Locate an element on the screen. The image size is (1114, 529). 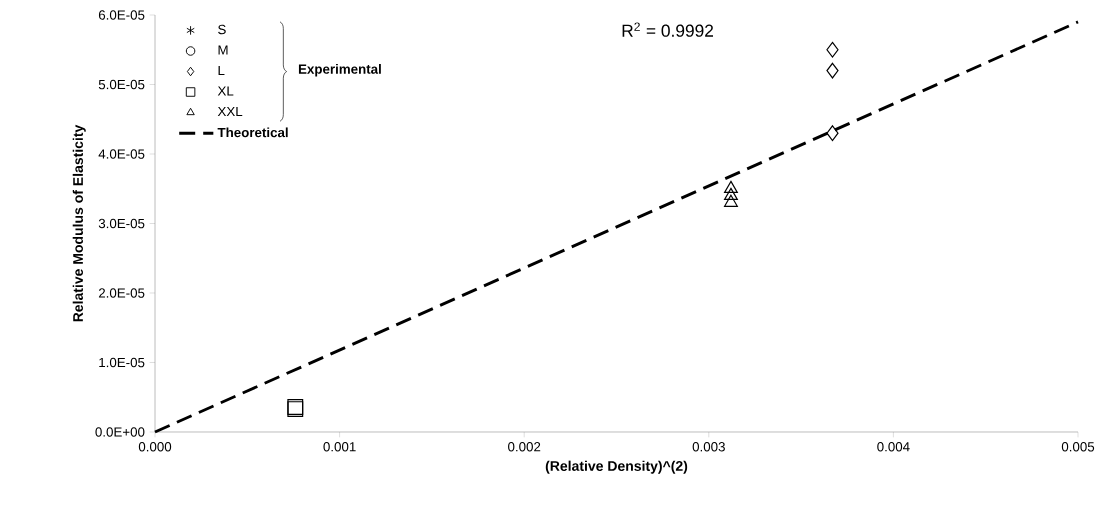
annotation: R$^{2}$ = 0.9992 is located at coordinates (668, 29).